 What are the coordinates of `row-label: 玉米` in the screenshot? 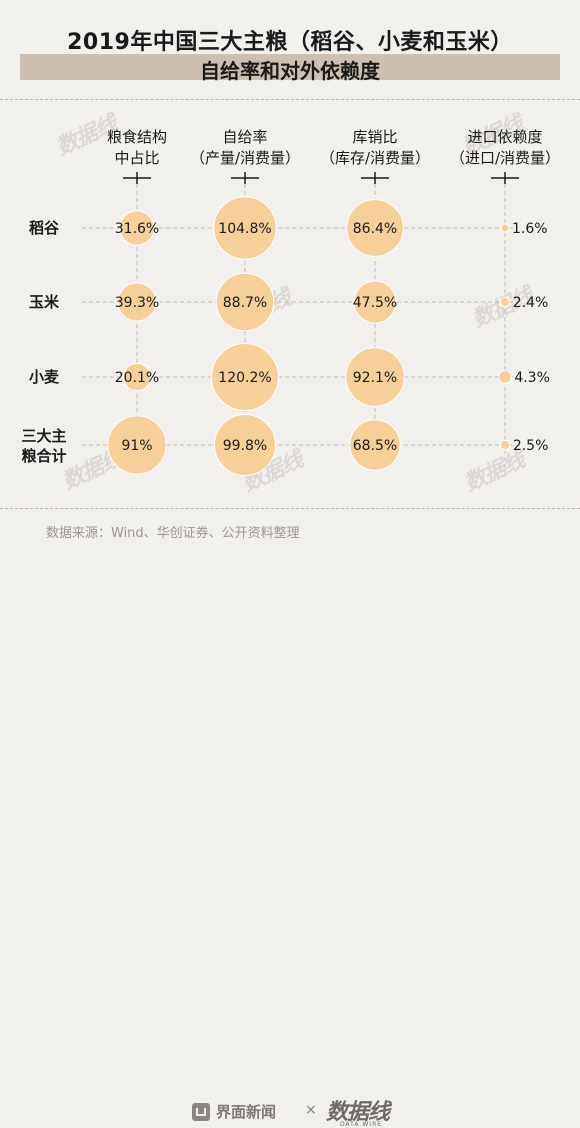 It's located at (44, 302).